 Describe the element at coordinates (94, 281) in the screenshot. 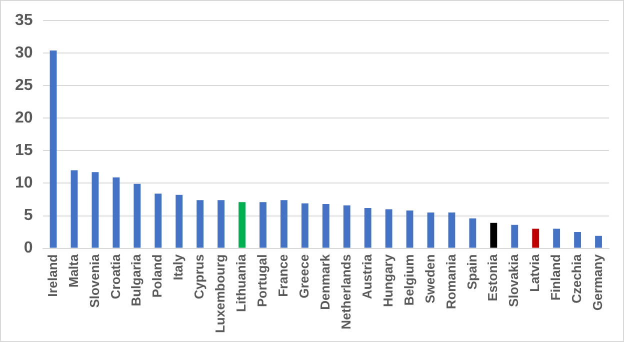

I see `x-tick-label: Slovenia` at that location.